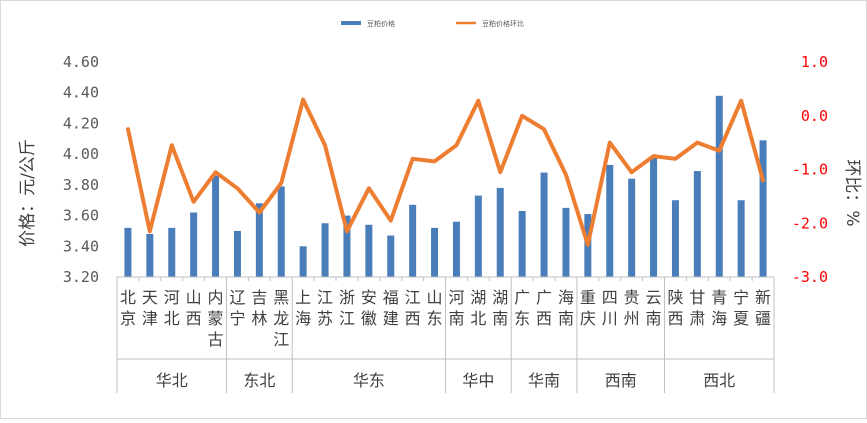  Describe the element at coordinates (81, 93) in the screenshot. I see `y-tick-label: 4.40` at that location.